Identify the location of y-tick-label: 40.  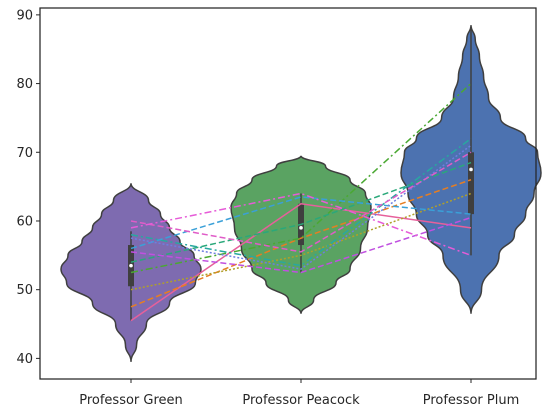
(24, 359).